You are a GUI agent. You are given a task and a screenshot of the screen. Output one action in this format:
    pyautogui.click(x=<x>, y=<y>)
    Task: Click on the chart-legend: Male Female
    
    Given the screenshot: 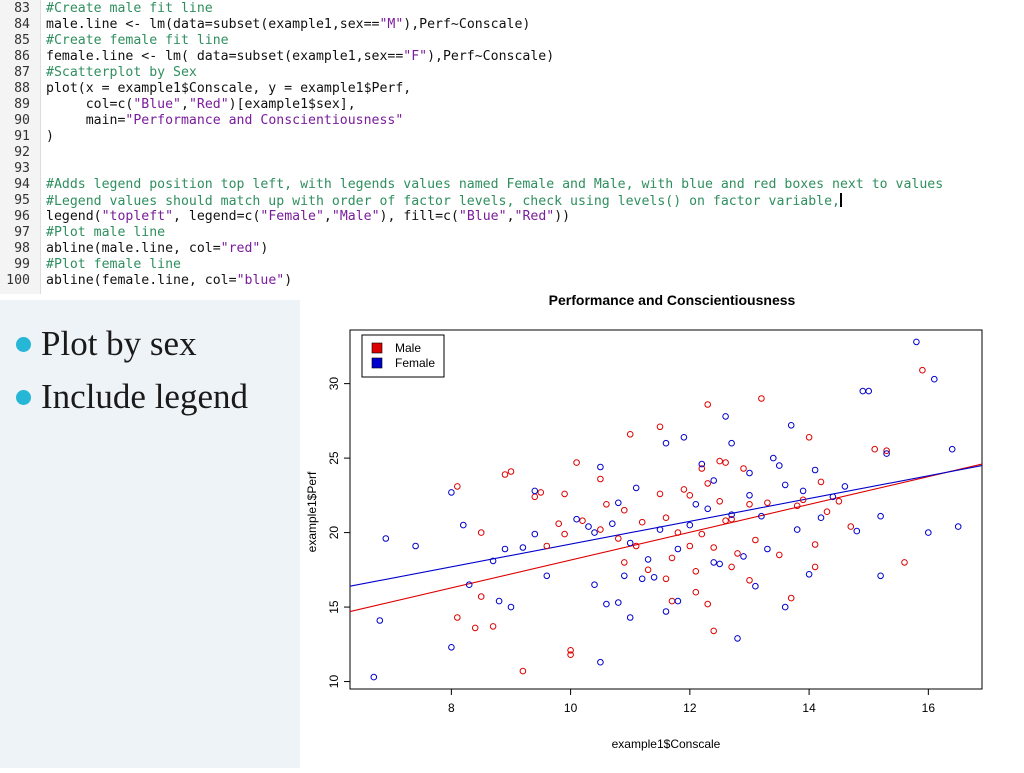 What is the action you would take?
    pyautogui.click(x=403, y=356)
    